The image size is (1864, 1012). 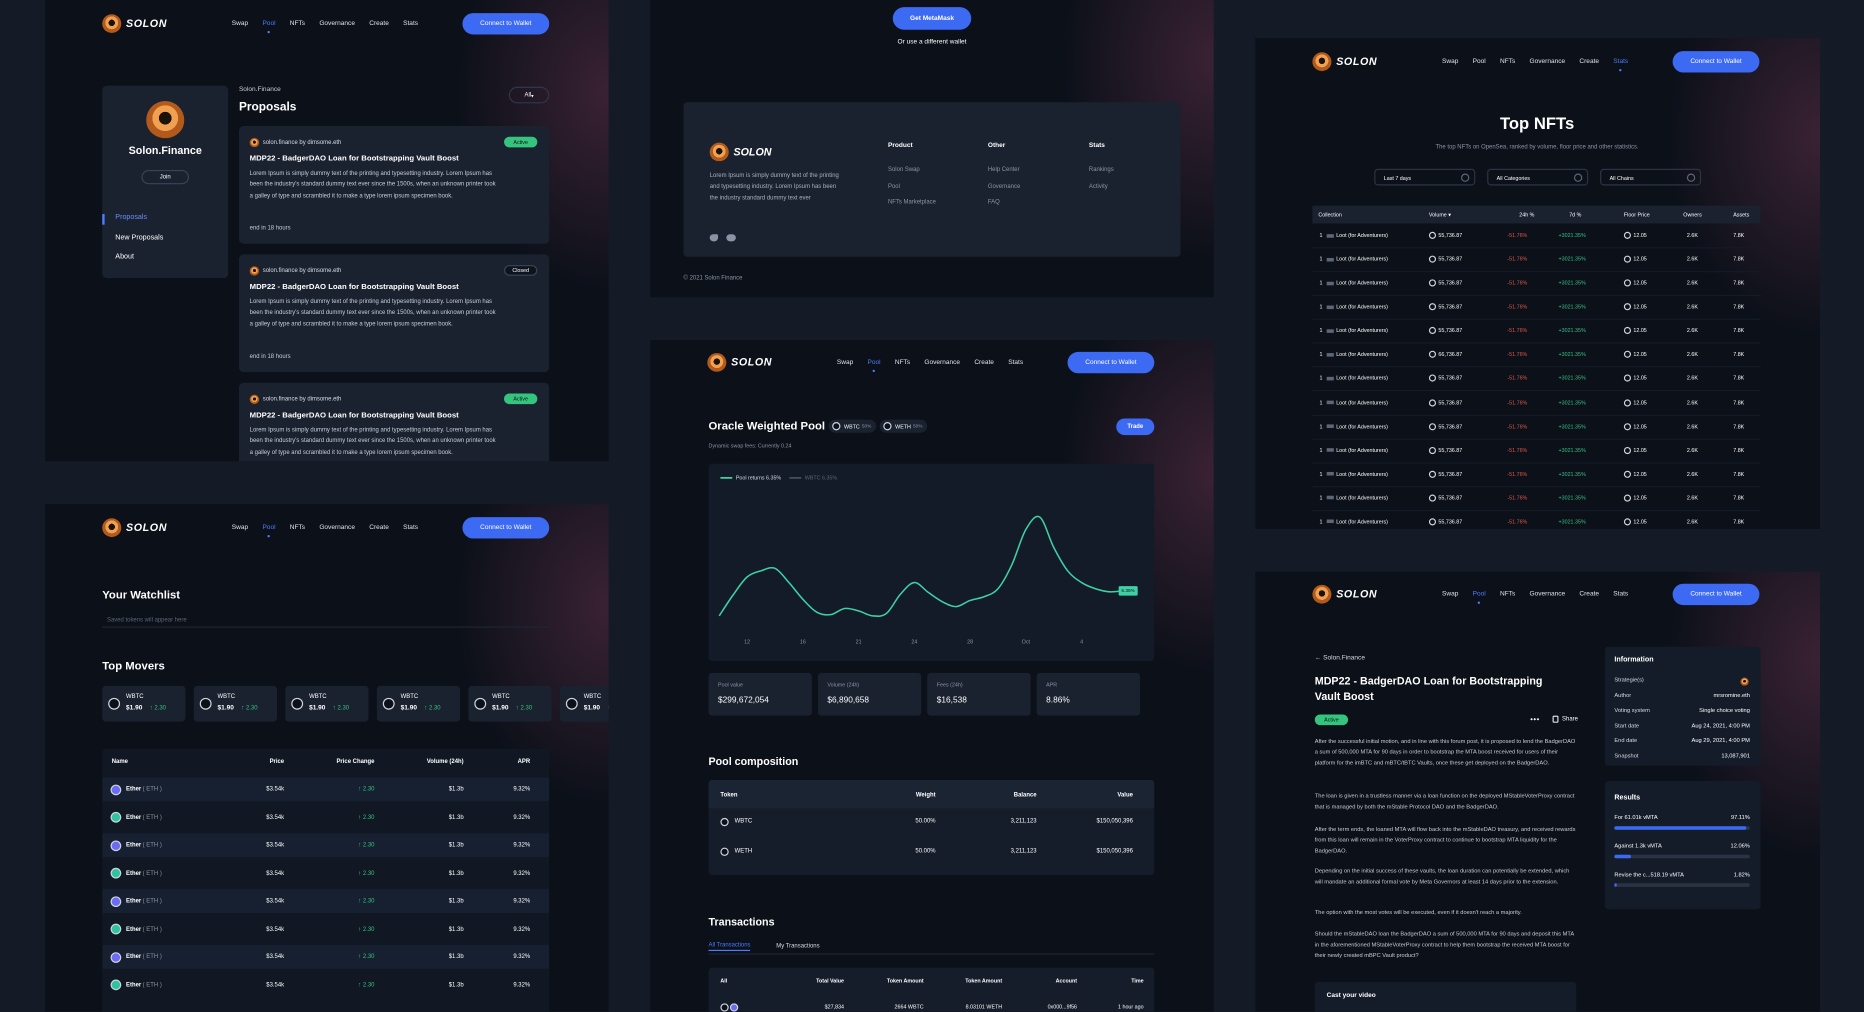 What do you see at coordinates (116, 957) in the screenshot?
I see `token-icon` at bounding box center [116, 957].